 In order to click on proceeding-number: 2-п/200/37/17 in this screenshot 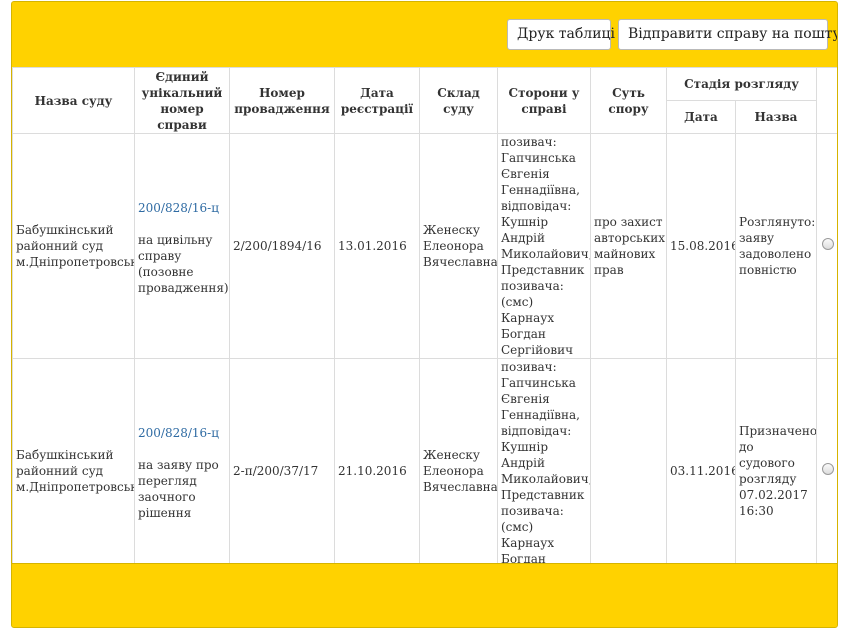, I will do `click(282, 471)`.